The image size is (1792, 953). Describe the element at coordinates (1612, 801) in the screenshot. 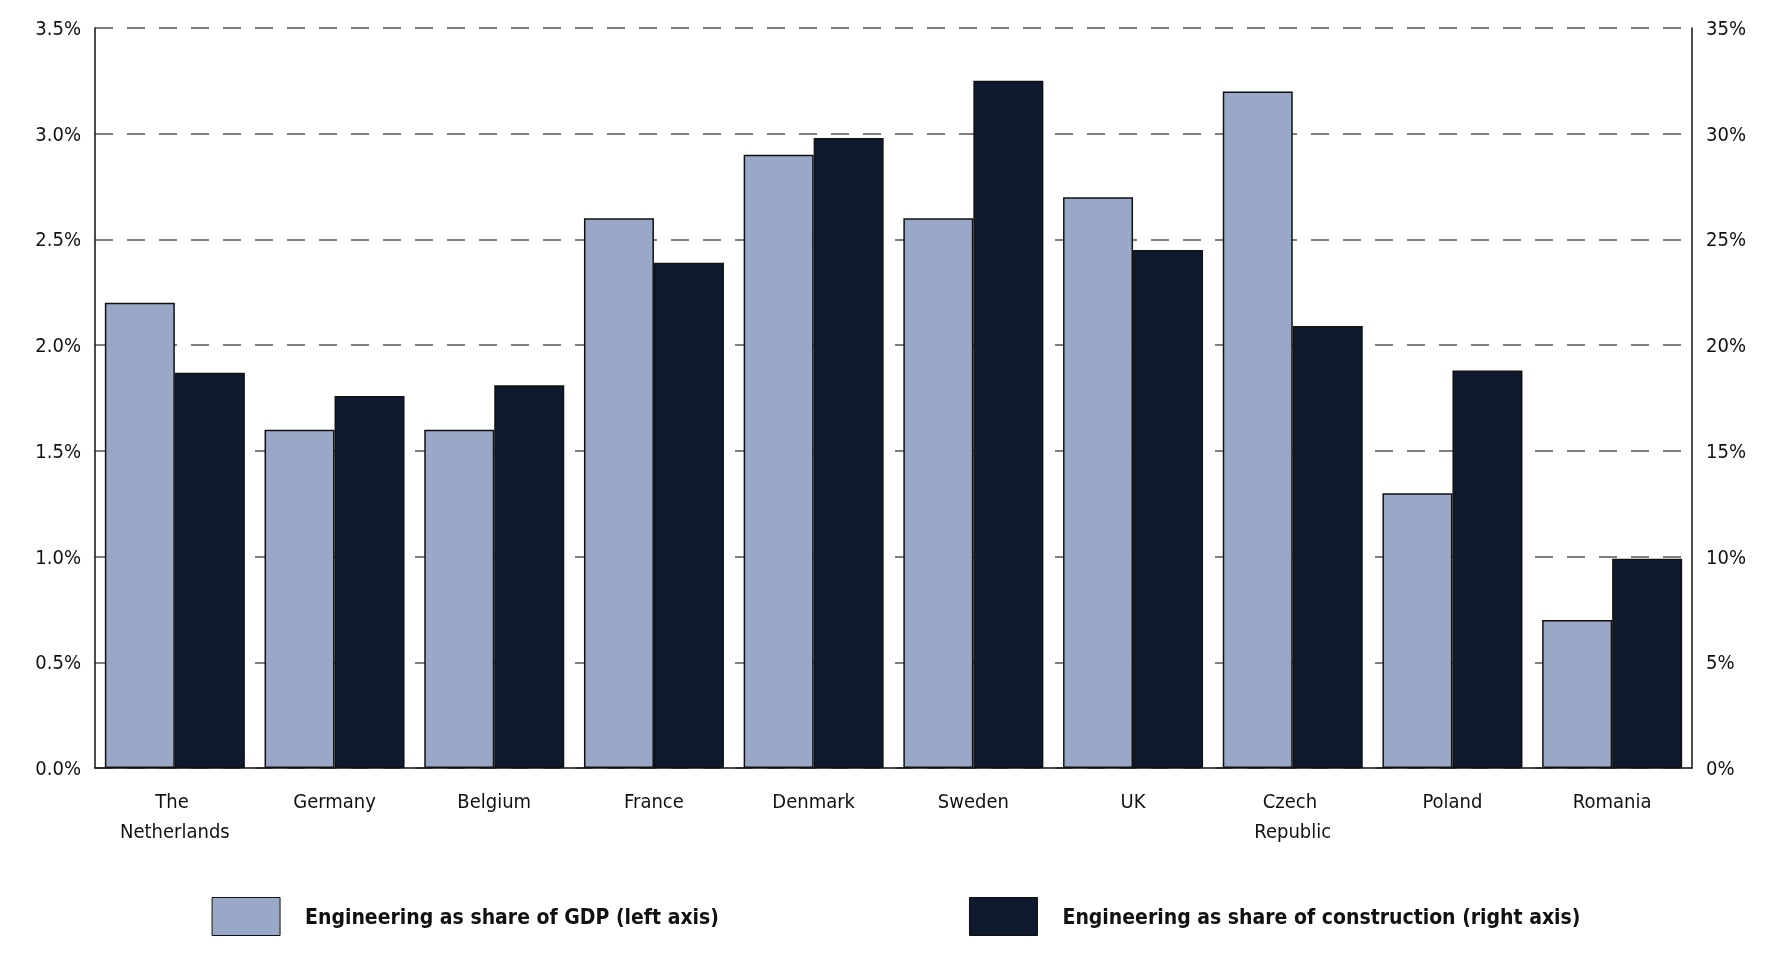

I see `x-tick-label: Romania` at that location.